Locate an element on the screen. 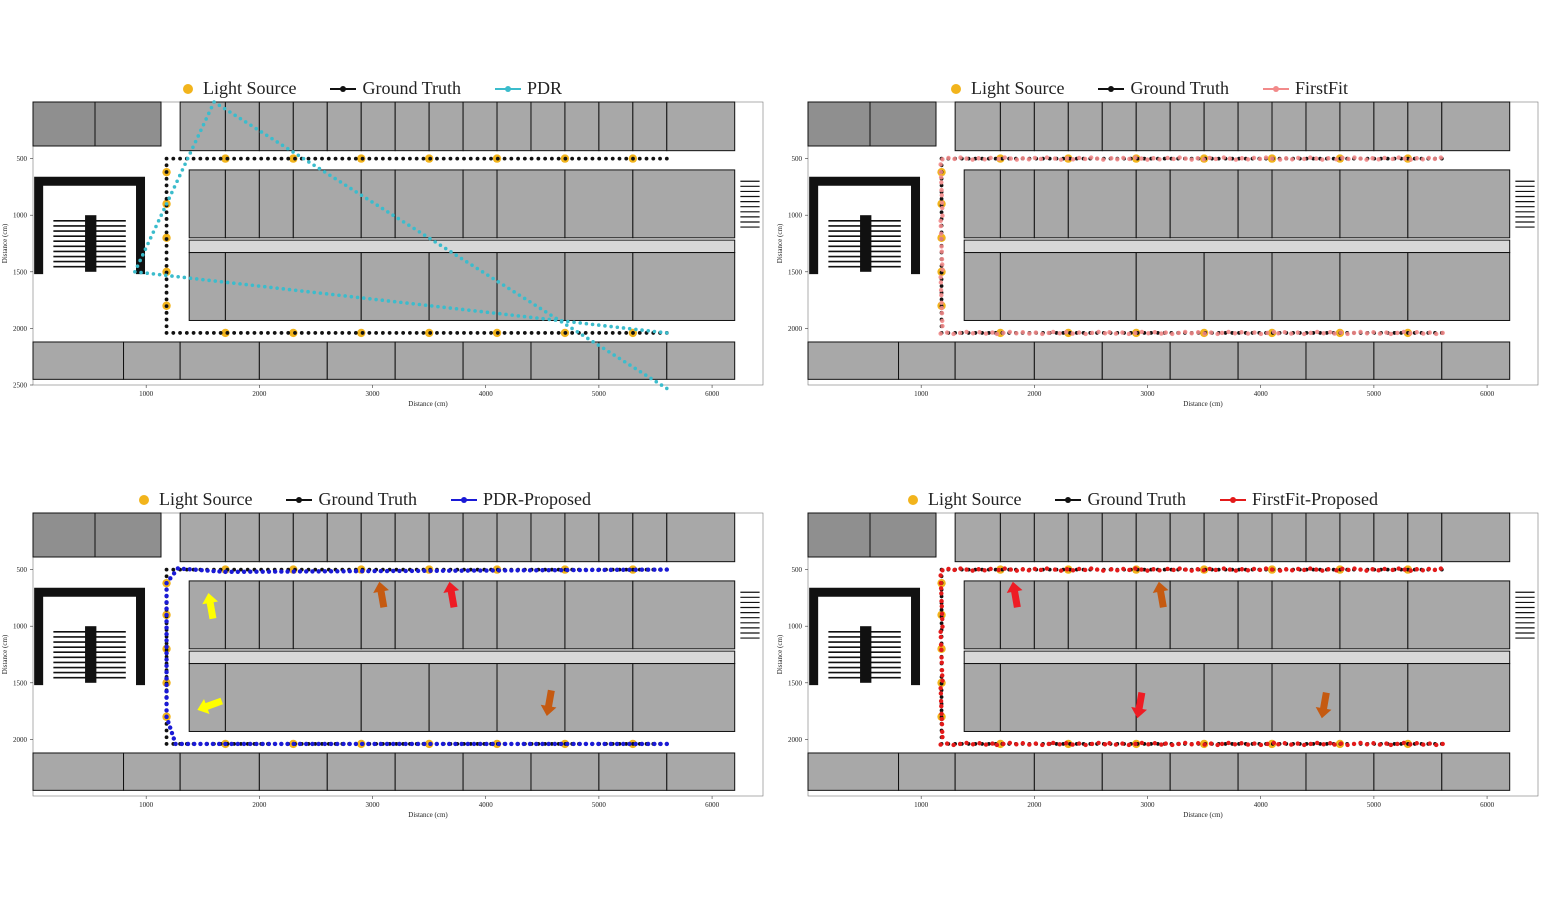 Image resolution: width=1541 pixels, height=904 pixels. x-tick-label: 6000 is located at coordinates (1487, 805).